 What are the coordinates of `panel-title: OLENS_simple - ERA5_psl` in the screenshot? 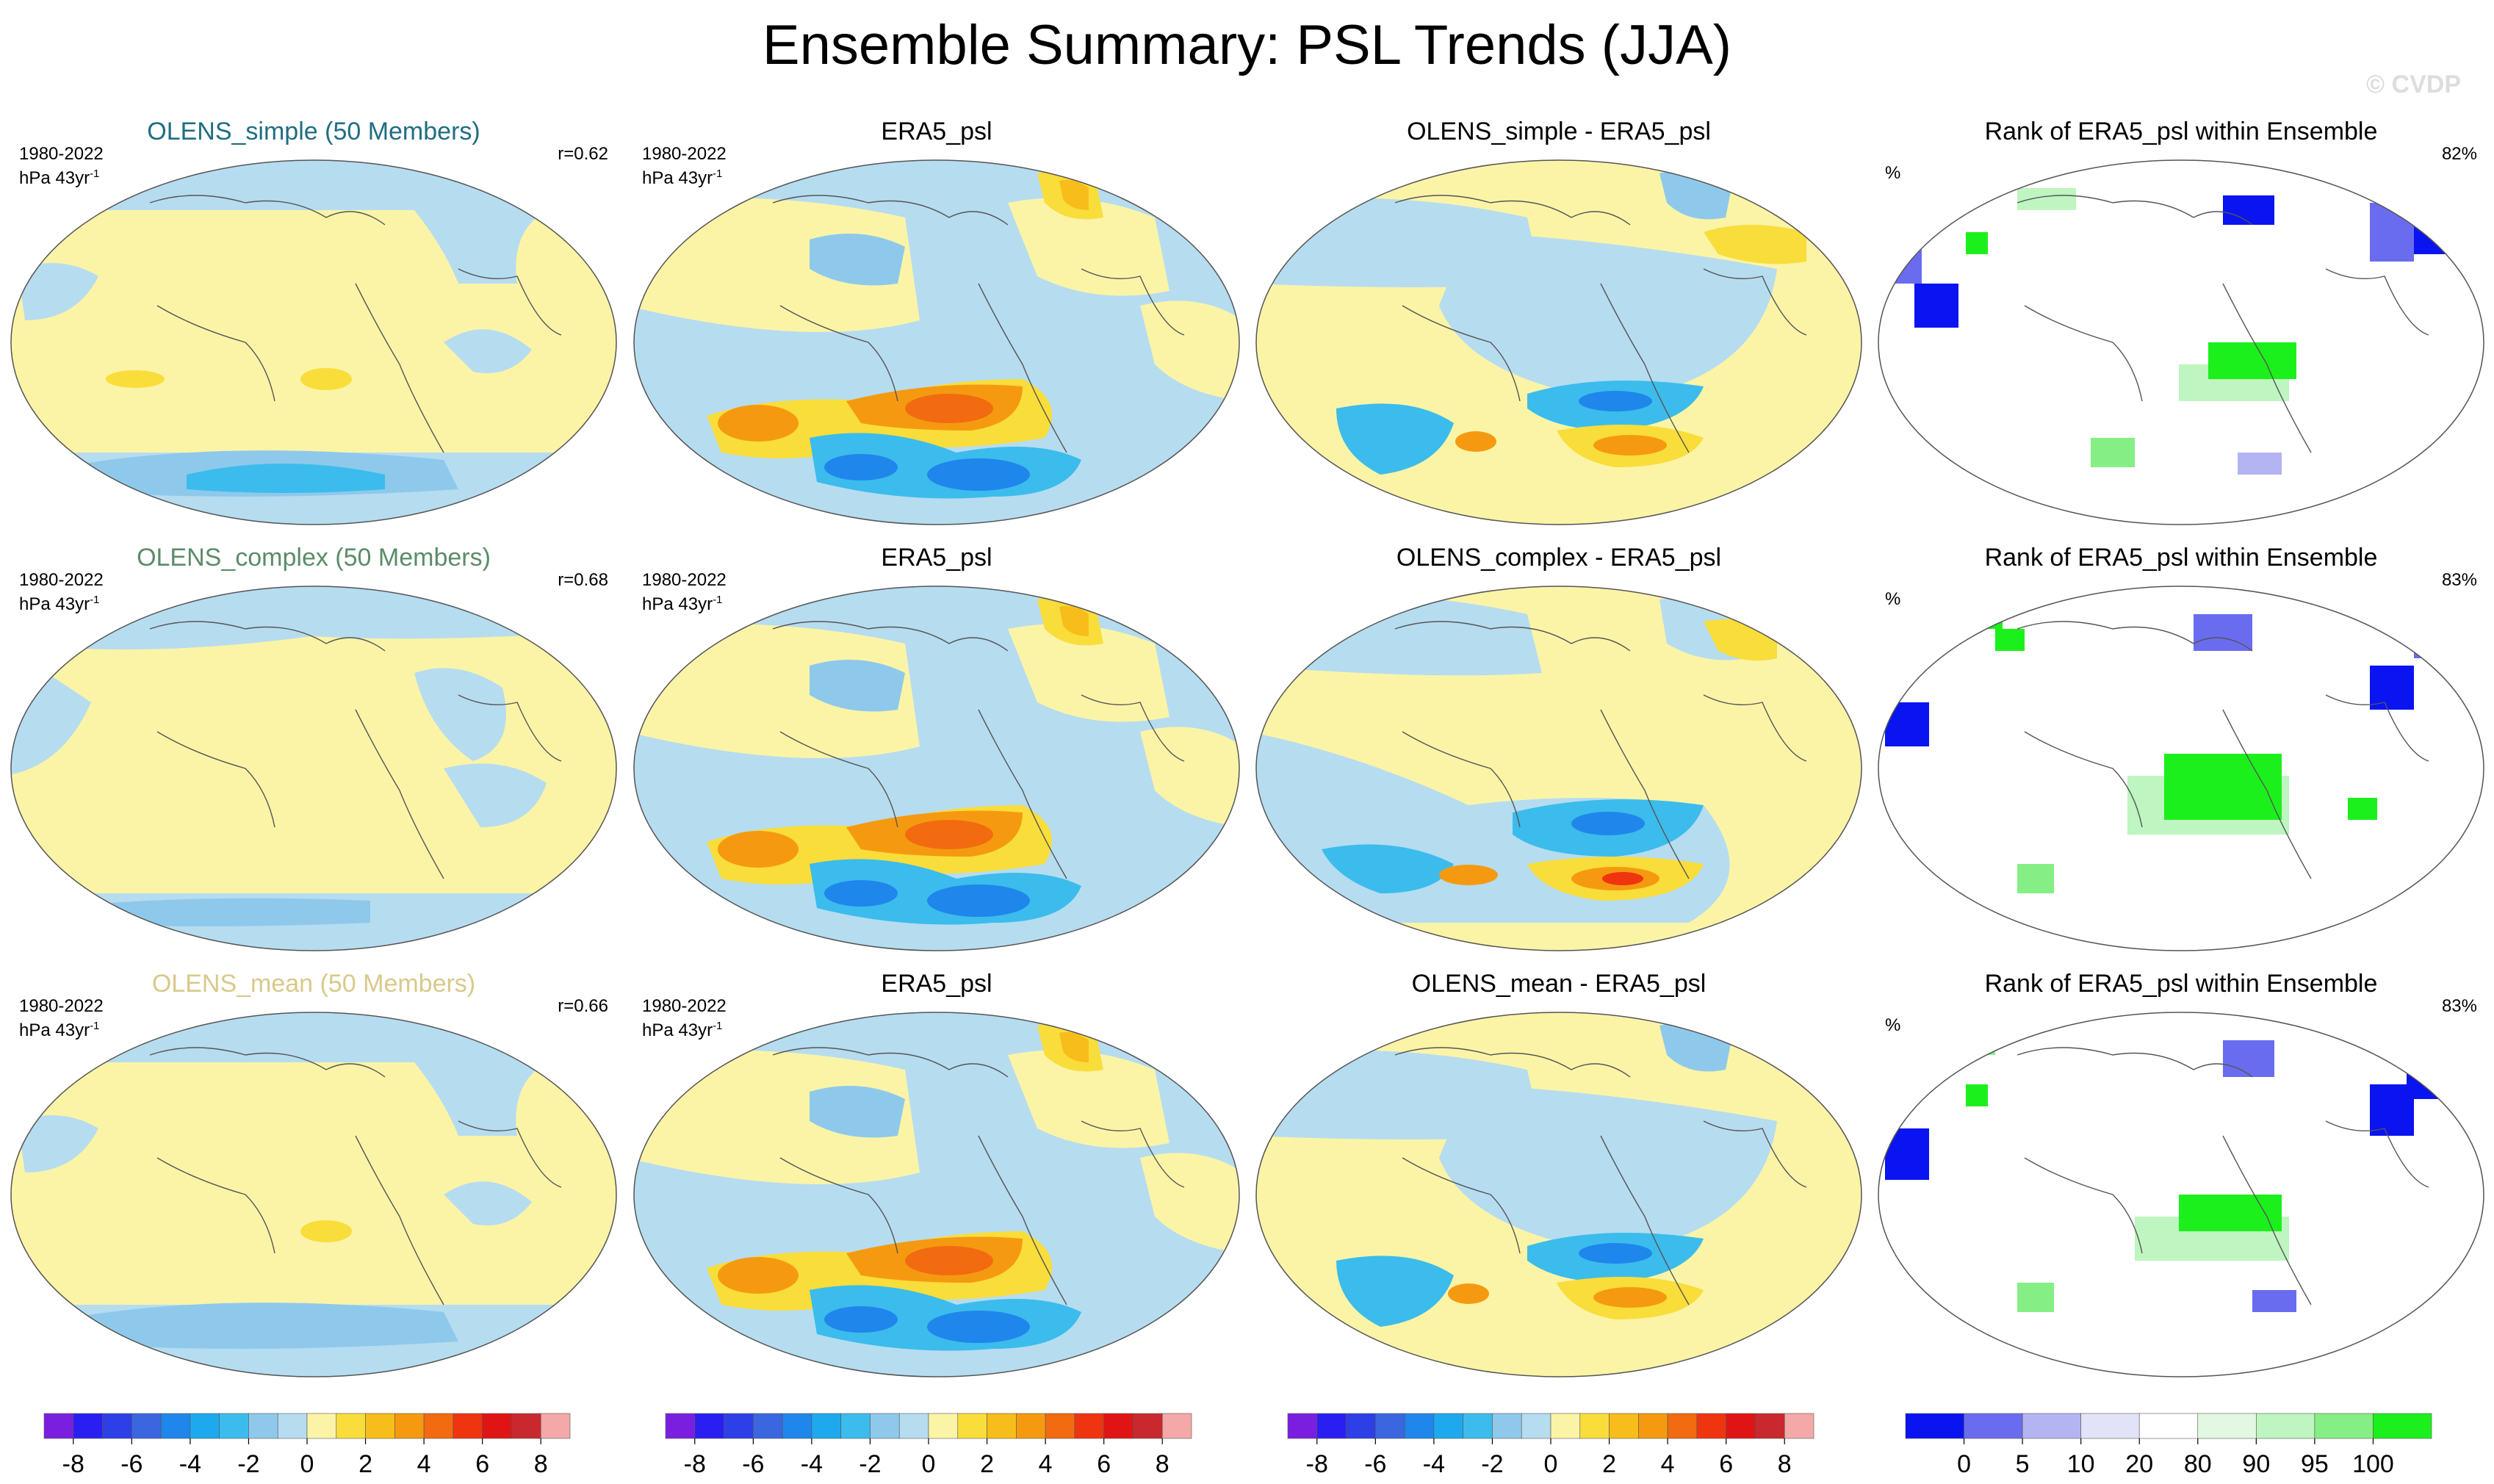 It's located at (1559, 131).